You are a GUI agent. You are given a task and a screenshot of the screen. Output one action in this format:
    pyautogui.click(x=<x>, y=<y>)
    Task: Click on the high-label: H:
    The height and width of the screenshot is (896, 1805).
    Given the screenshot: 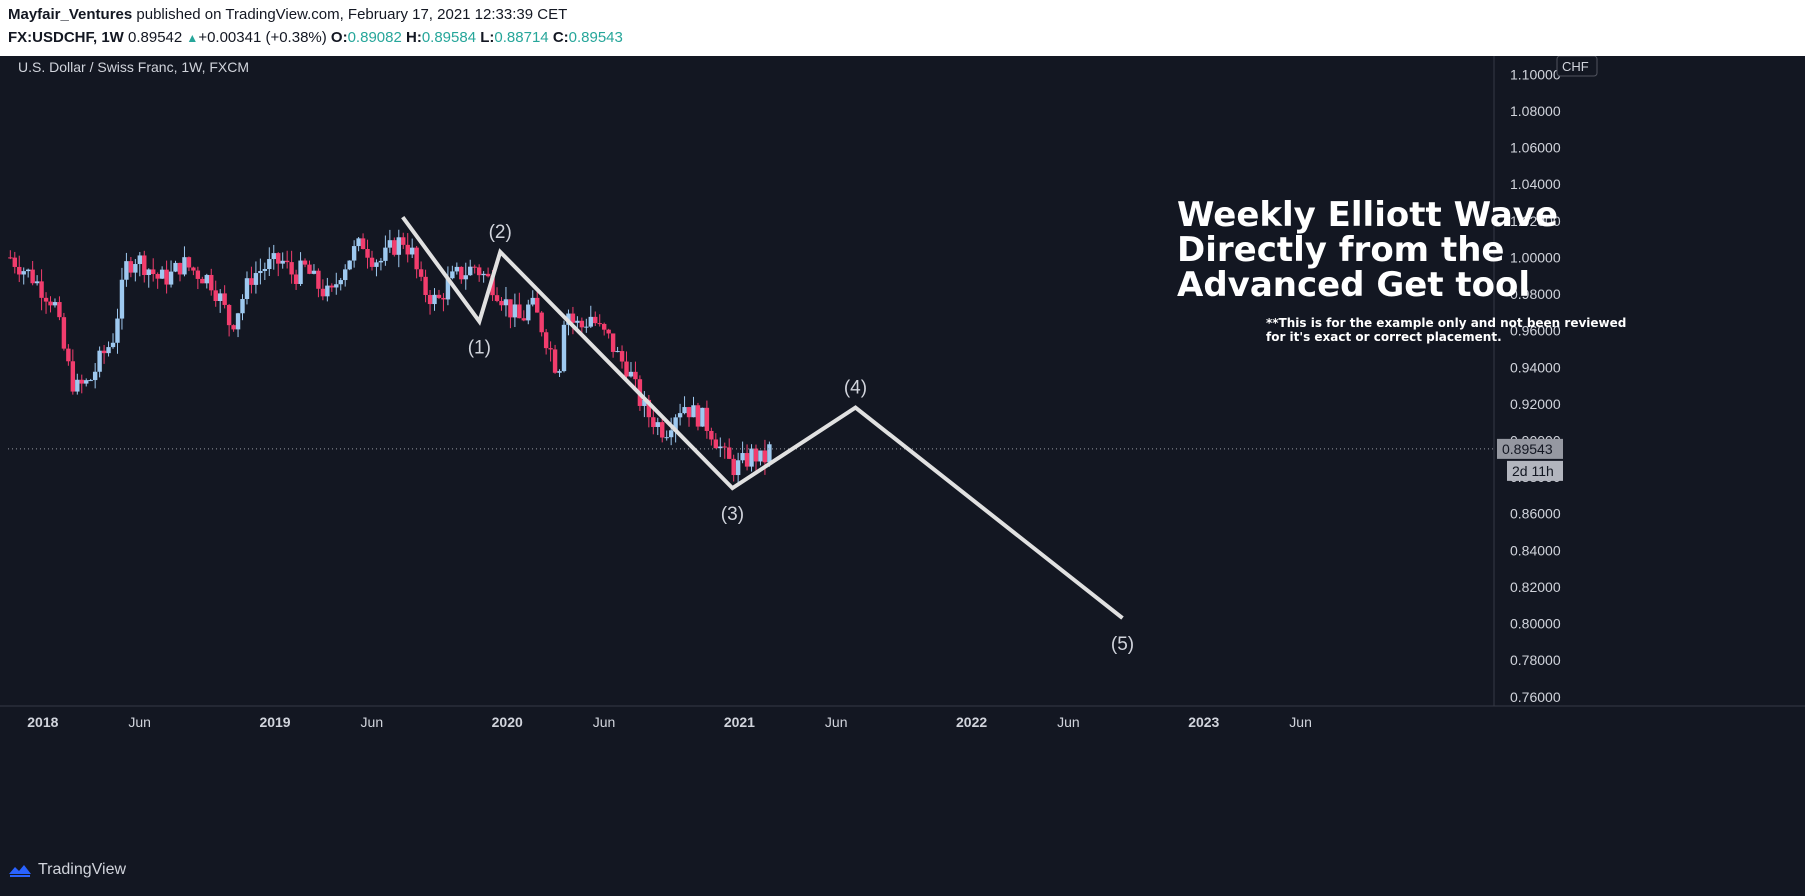 What is the action you would take?
    pyautogui.click(x=414, y=37)
    